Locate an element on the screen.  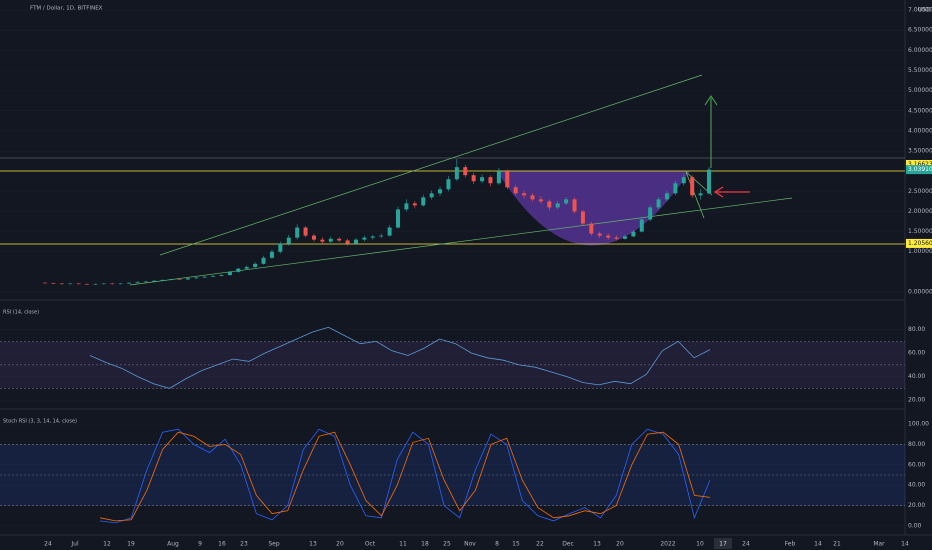
y-tick-label: 2.0000000 is located at coordinates (920, 211).